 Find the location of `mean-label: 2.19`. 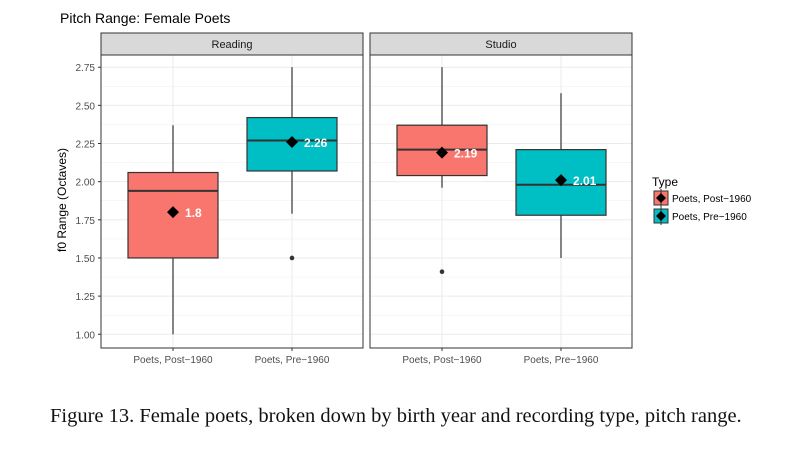

mean-label: 2.19 is located at coordinates (466, 154).